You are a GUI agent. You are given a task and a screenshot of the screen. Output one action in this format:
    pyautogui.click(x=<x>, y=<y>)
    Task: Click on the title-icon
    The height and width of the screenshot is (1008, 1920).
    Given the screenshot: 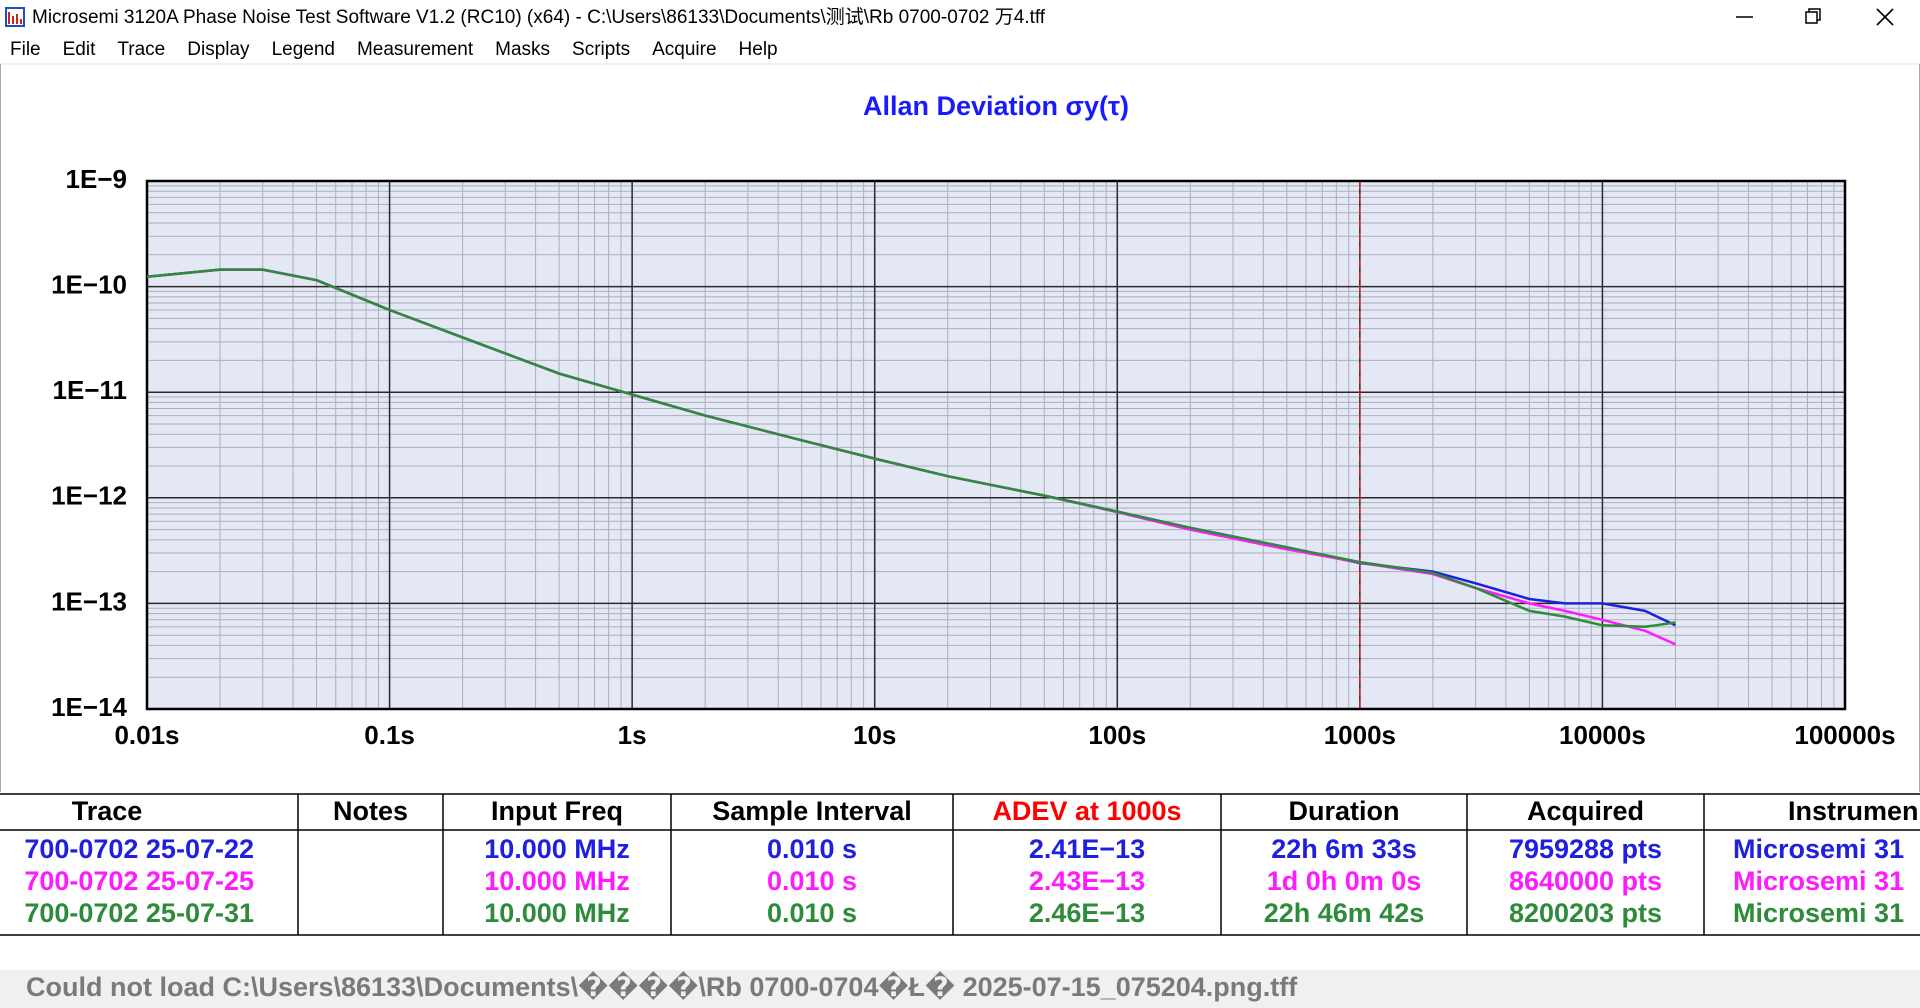 What is the action you would take?
    pyautogui.click(x=15, y=17)
    